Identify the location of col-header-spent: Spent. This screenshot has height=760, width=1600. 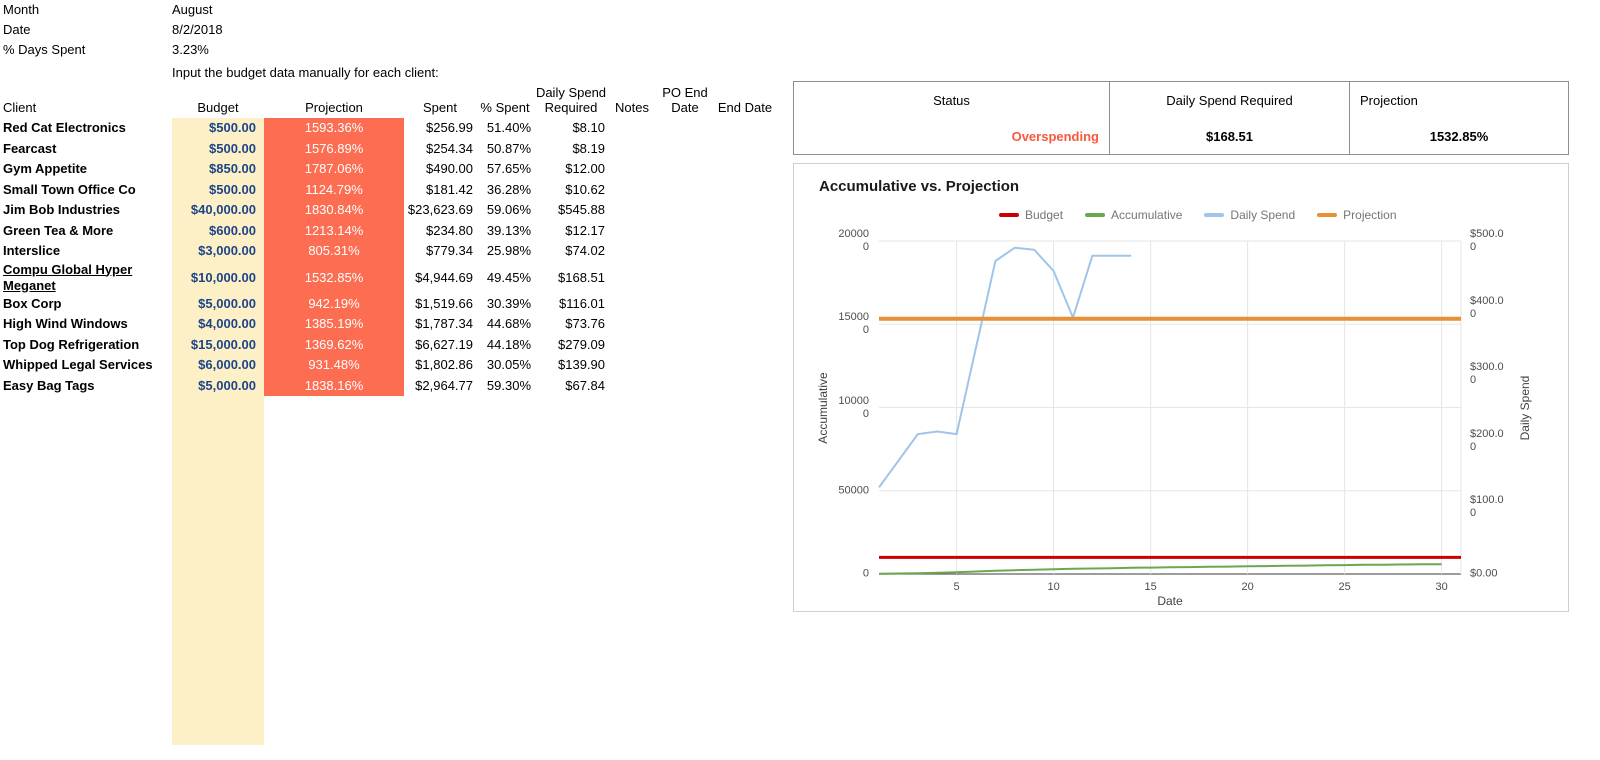
(440, 107).